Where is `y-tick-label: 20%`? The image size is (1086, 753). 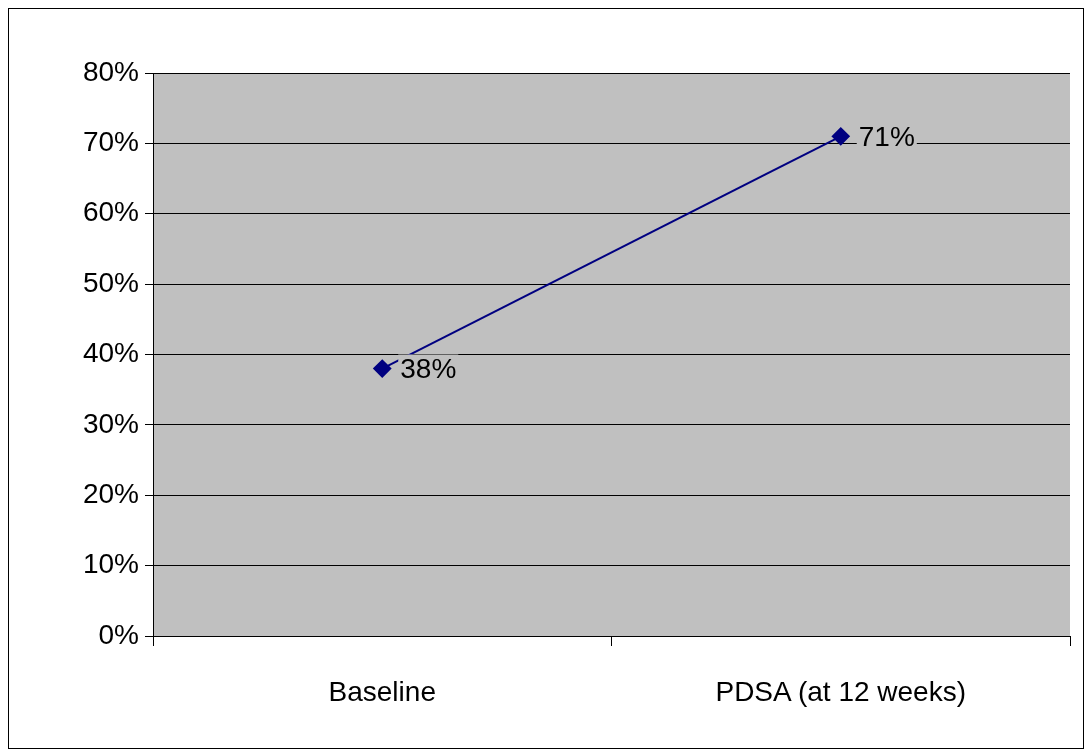 y-tick-label: 20% is located at coordinates (110, 493).